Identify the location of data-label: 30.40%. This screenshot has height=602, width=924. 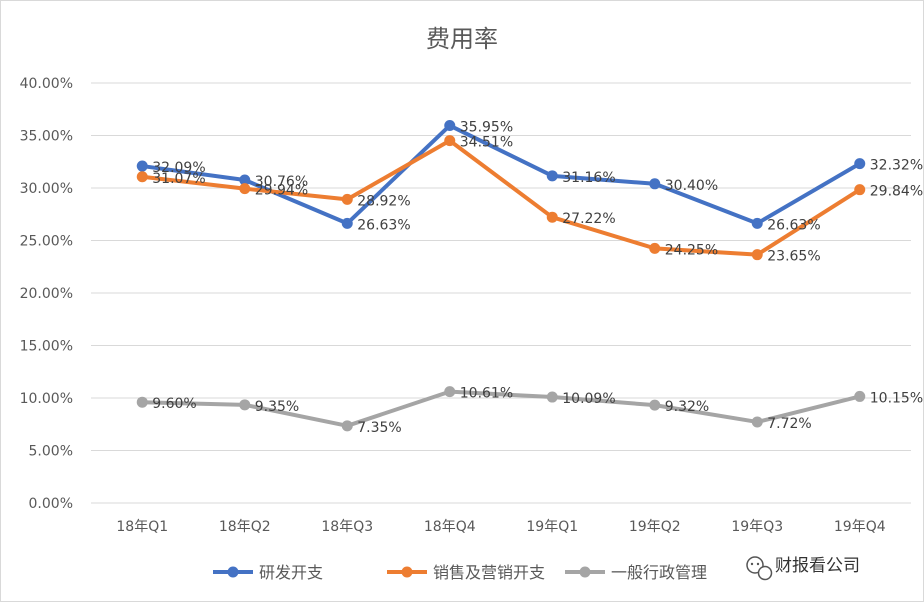
(691, 186).